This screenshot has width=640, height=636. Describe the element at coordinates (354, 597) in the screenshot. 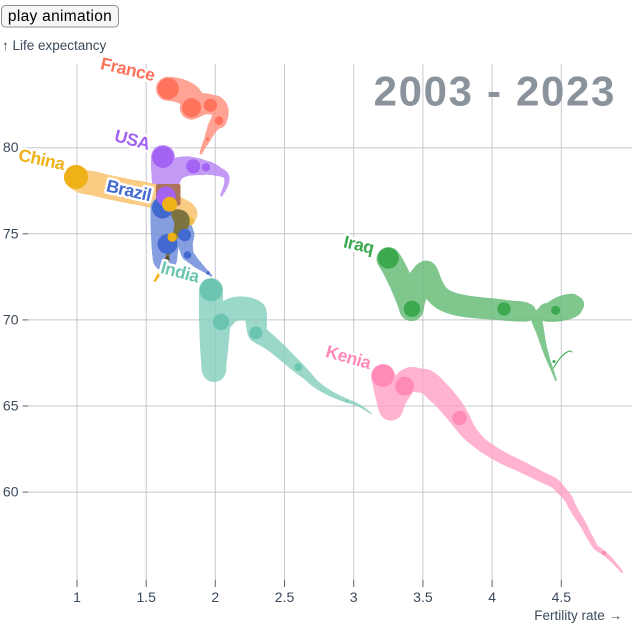

I see `svg-text: 3` at that location.